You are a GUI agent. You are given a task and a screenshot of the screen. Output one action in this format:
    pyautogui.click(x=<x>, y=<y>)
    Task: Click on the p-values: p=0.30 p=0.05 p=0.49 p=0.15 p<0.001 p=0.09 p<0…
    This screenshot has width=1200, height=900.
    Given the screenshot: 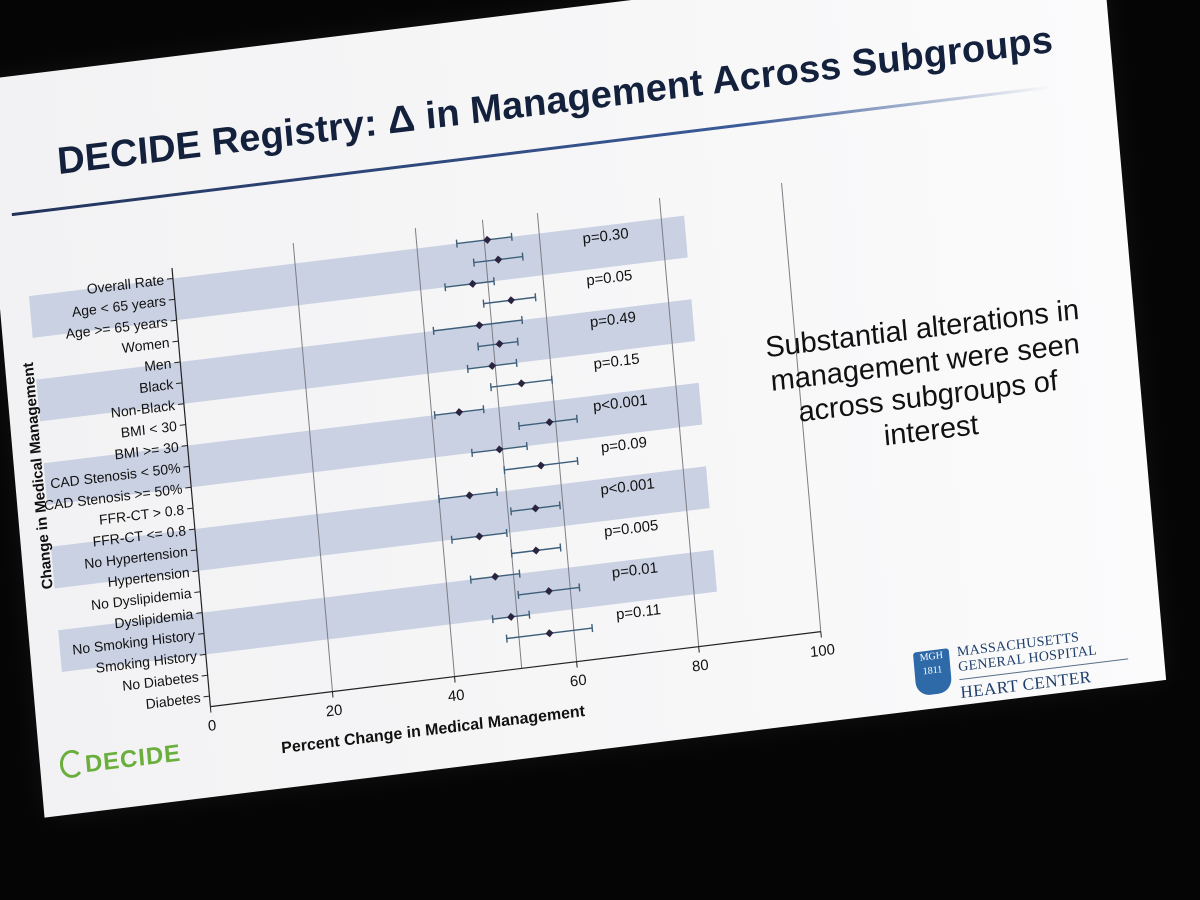 What is the action you would take?
    pyautogui.click(x=622, y=424)
    